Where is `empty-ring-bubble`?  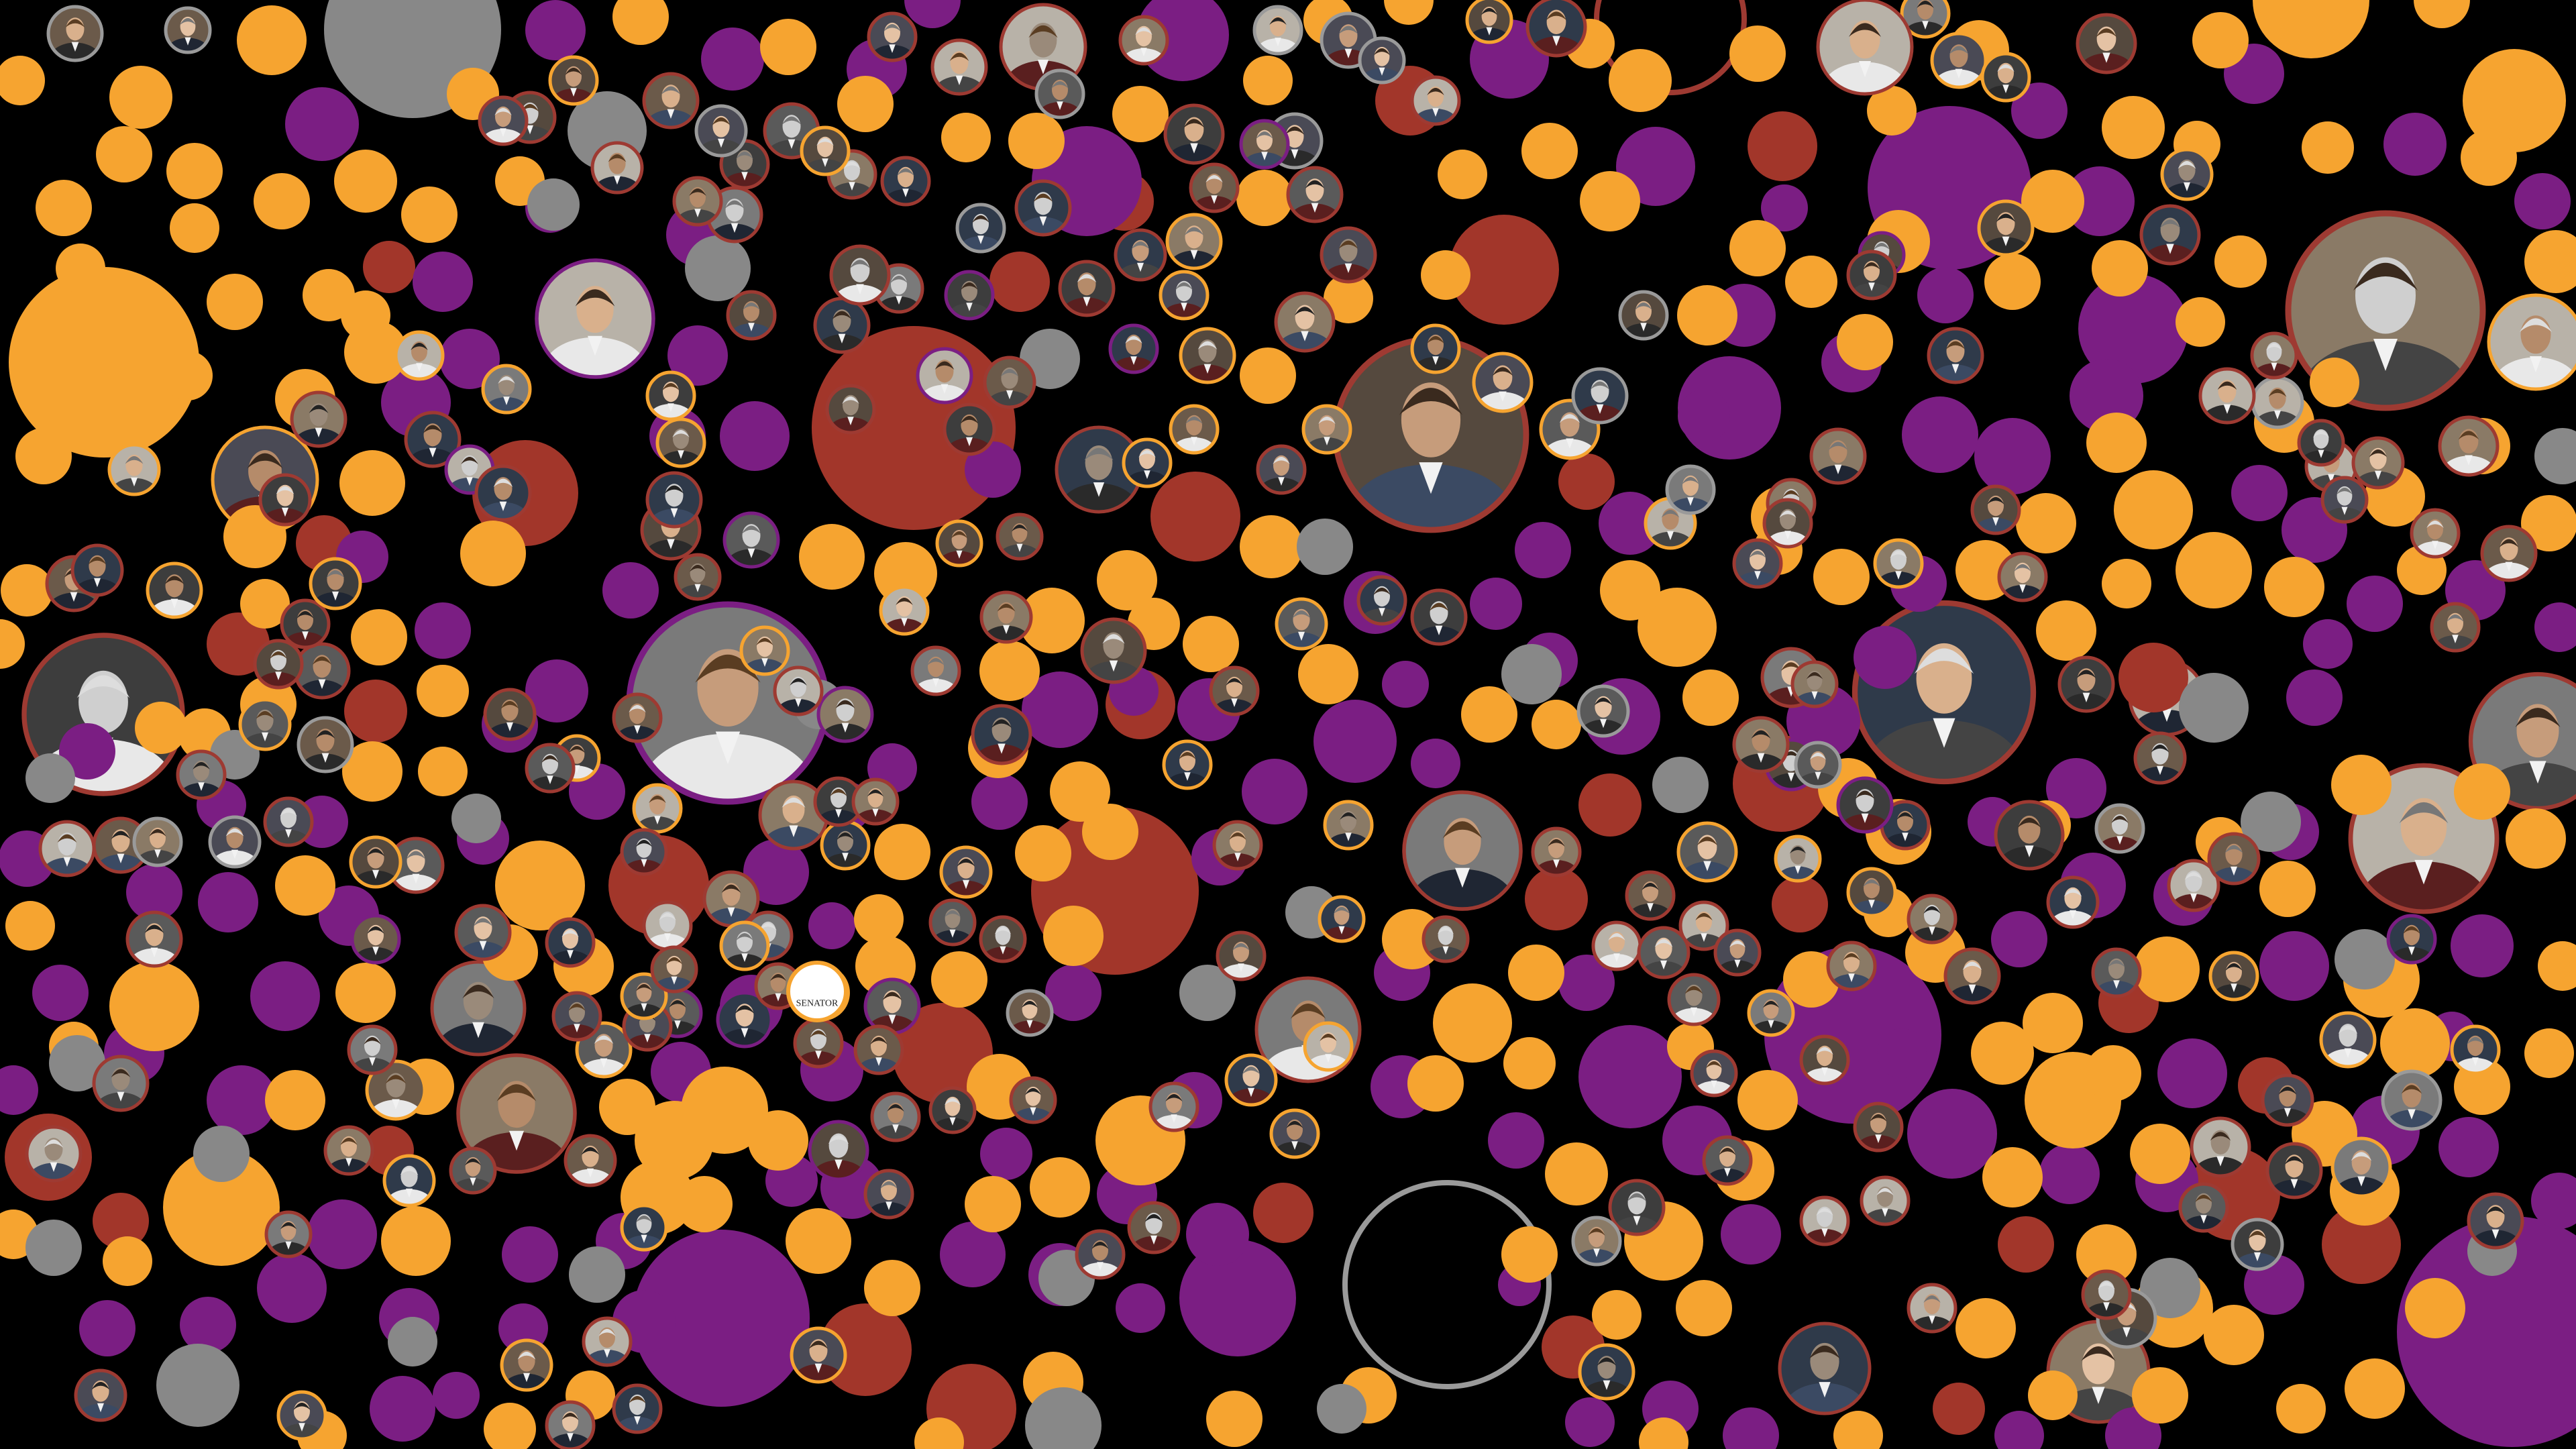
empty-ring-bubble is located at coordinates (1447, 1284).